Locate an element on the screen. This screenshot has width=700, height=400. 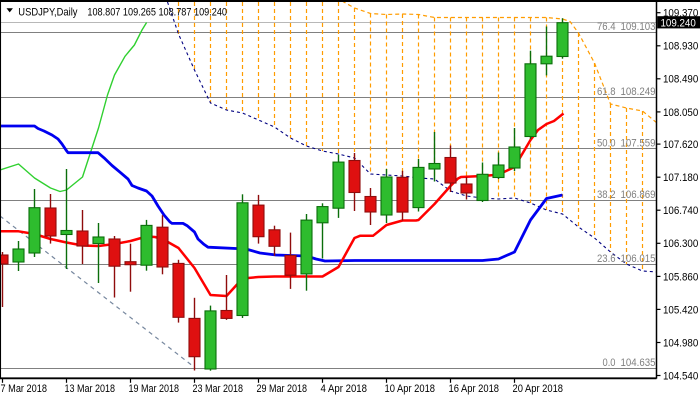
svg-text: 106.869 is located at coordinates (638, 195).